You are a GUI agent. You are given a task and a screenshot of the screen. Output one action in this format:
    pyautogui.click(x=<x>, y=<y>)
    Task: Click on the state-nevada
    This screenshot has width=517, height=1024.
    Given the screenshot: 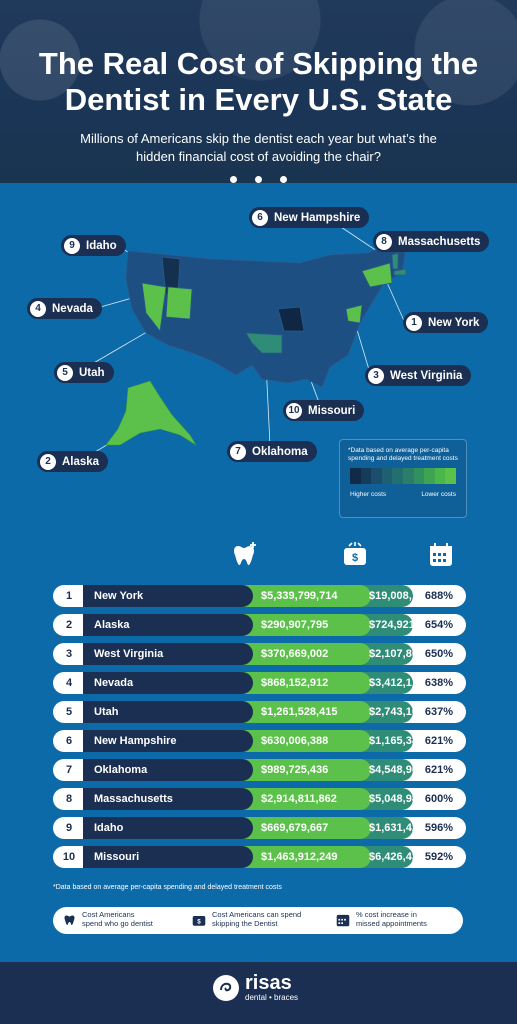 What is the action you would take?
    pyautogui.click(x=154, y=307)
    